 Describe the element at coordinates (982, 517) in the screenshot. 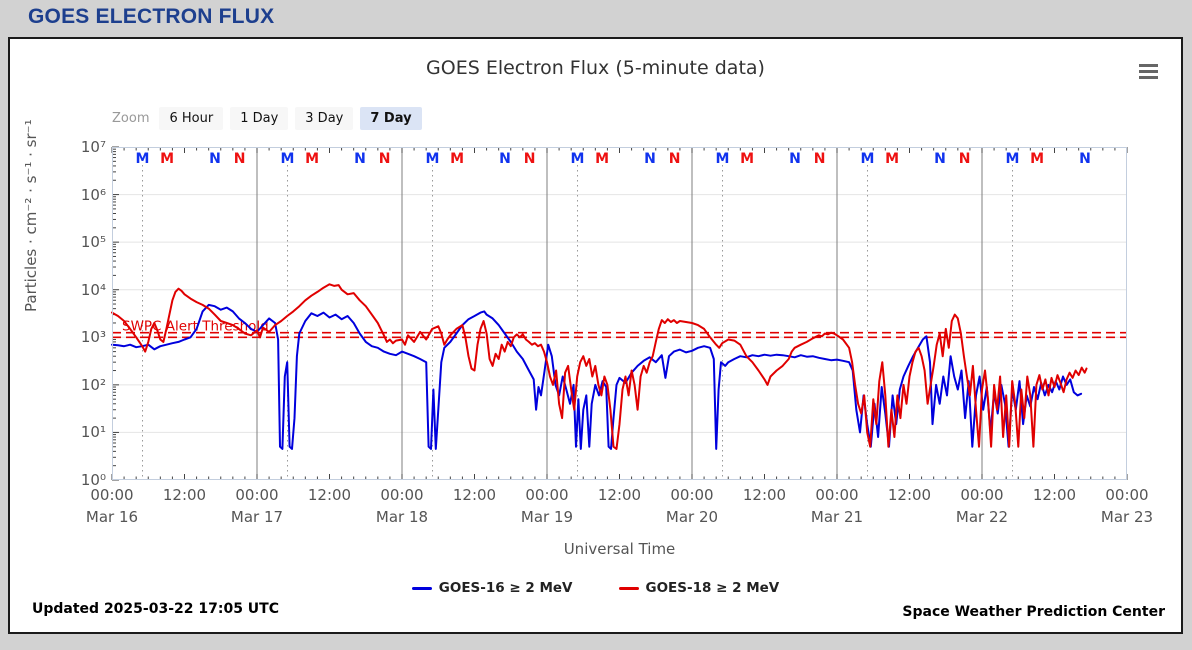

I see `x-tick-date-label: Mar 22` at that location.